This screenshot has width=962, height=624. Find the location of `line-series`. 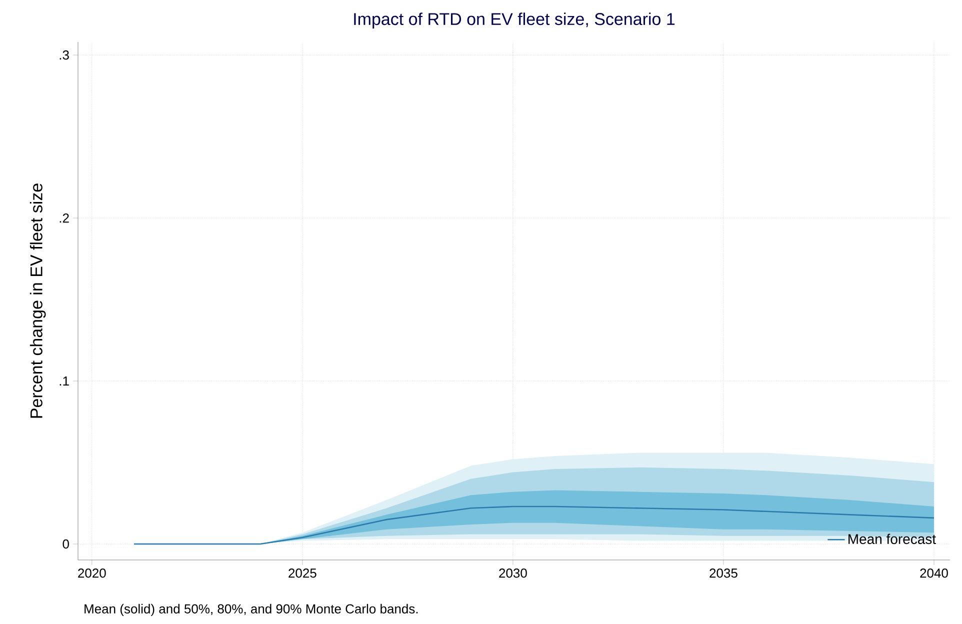

line-series is located at coordinates (534, 525).